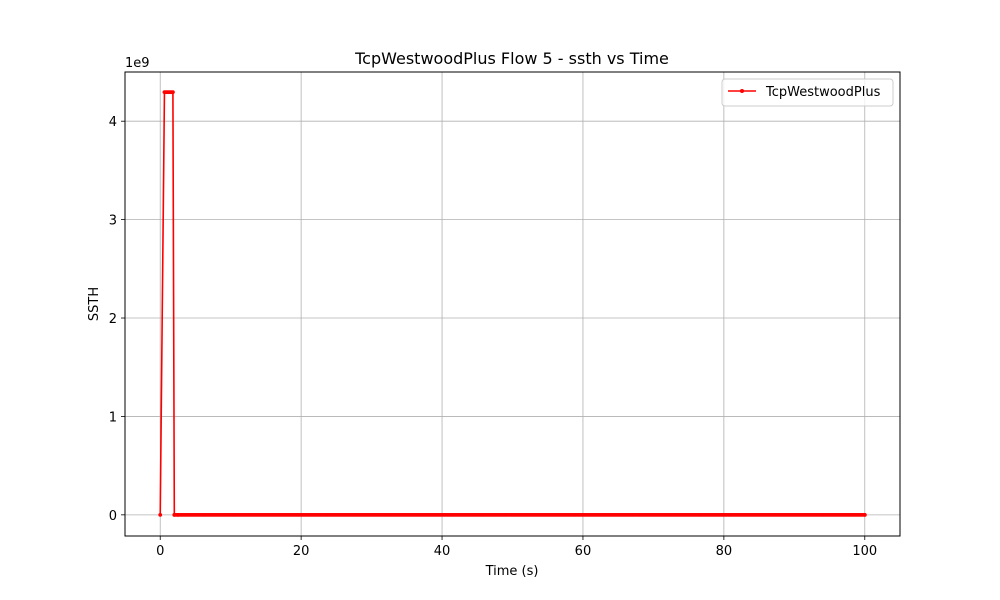 The height and width of the screenshot is (600, 1000). What do you see at coordinates (301, 551) in the screenshot?
I see `x-tick-label: 20` at bounding box center [301, 551].